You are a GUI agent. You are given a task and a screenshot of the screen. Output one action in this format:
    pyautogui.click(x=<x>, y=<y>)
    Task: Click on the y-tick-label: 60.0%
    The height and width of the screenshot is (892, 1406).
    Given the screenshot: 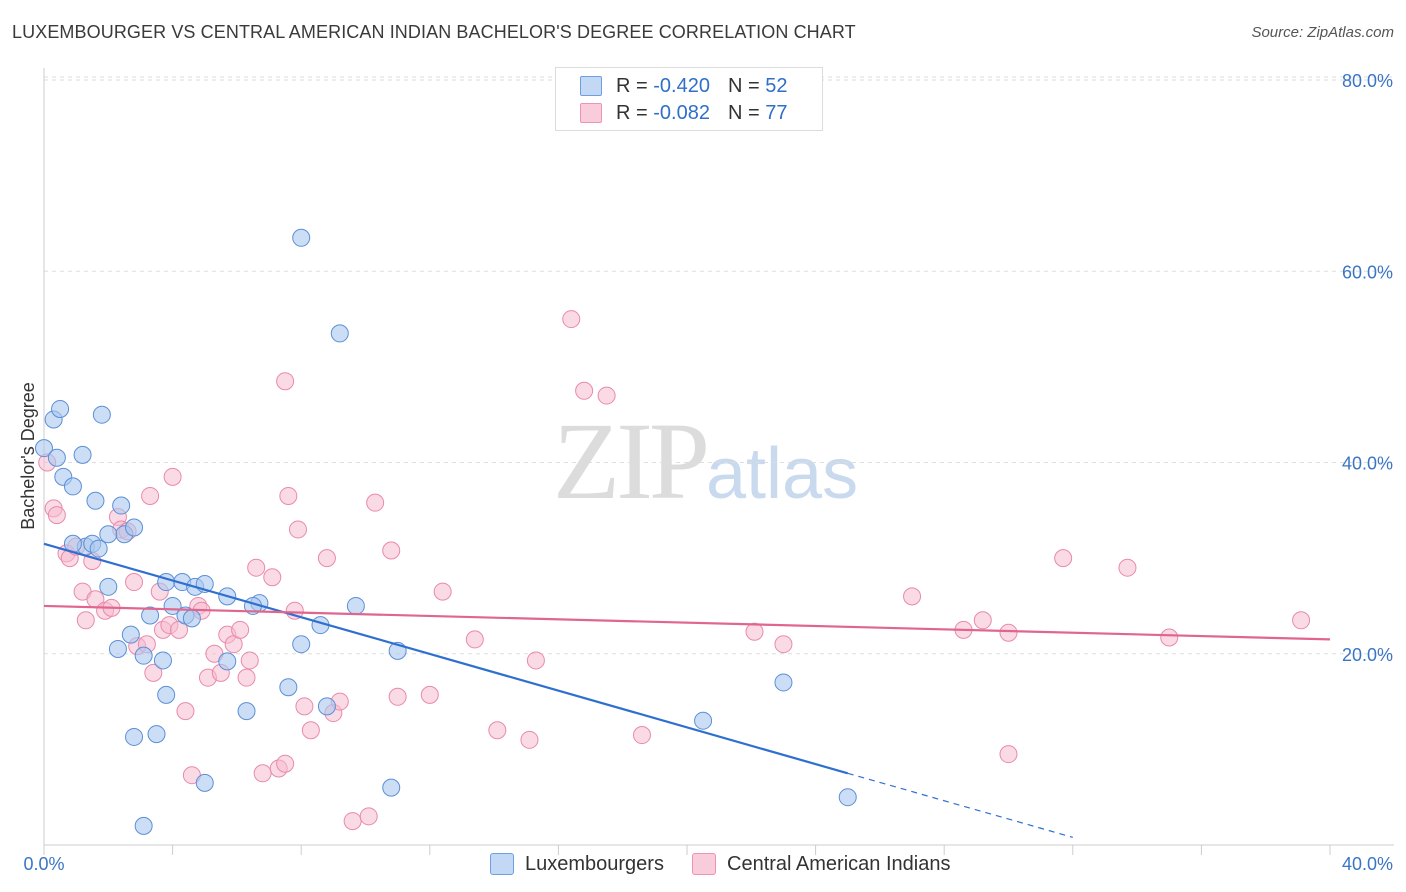 What is the action you would take?
    pyautogui.click(x=1367, y=272)
    